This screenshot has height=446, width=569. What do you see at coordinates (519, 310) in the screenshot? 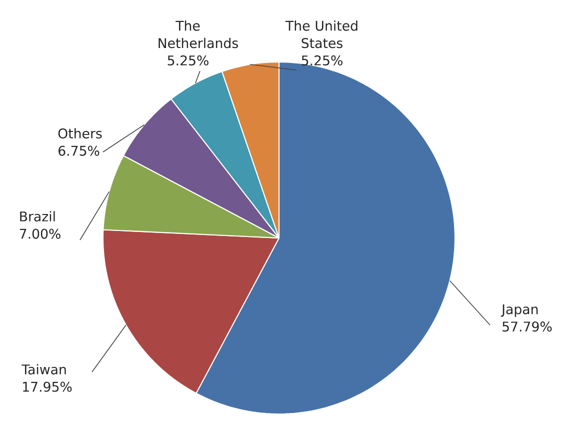
I see `slice-label: Japan` at bounding box center [519, 310].